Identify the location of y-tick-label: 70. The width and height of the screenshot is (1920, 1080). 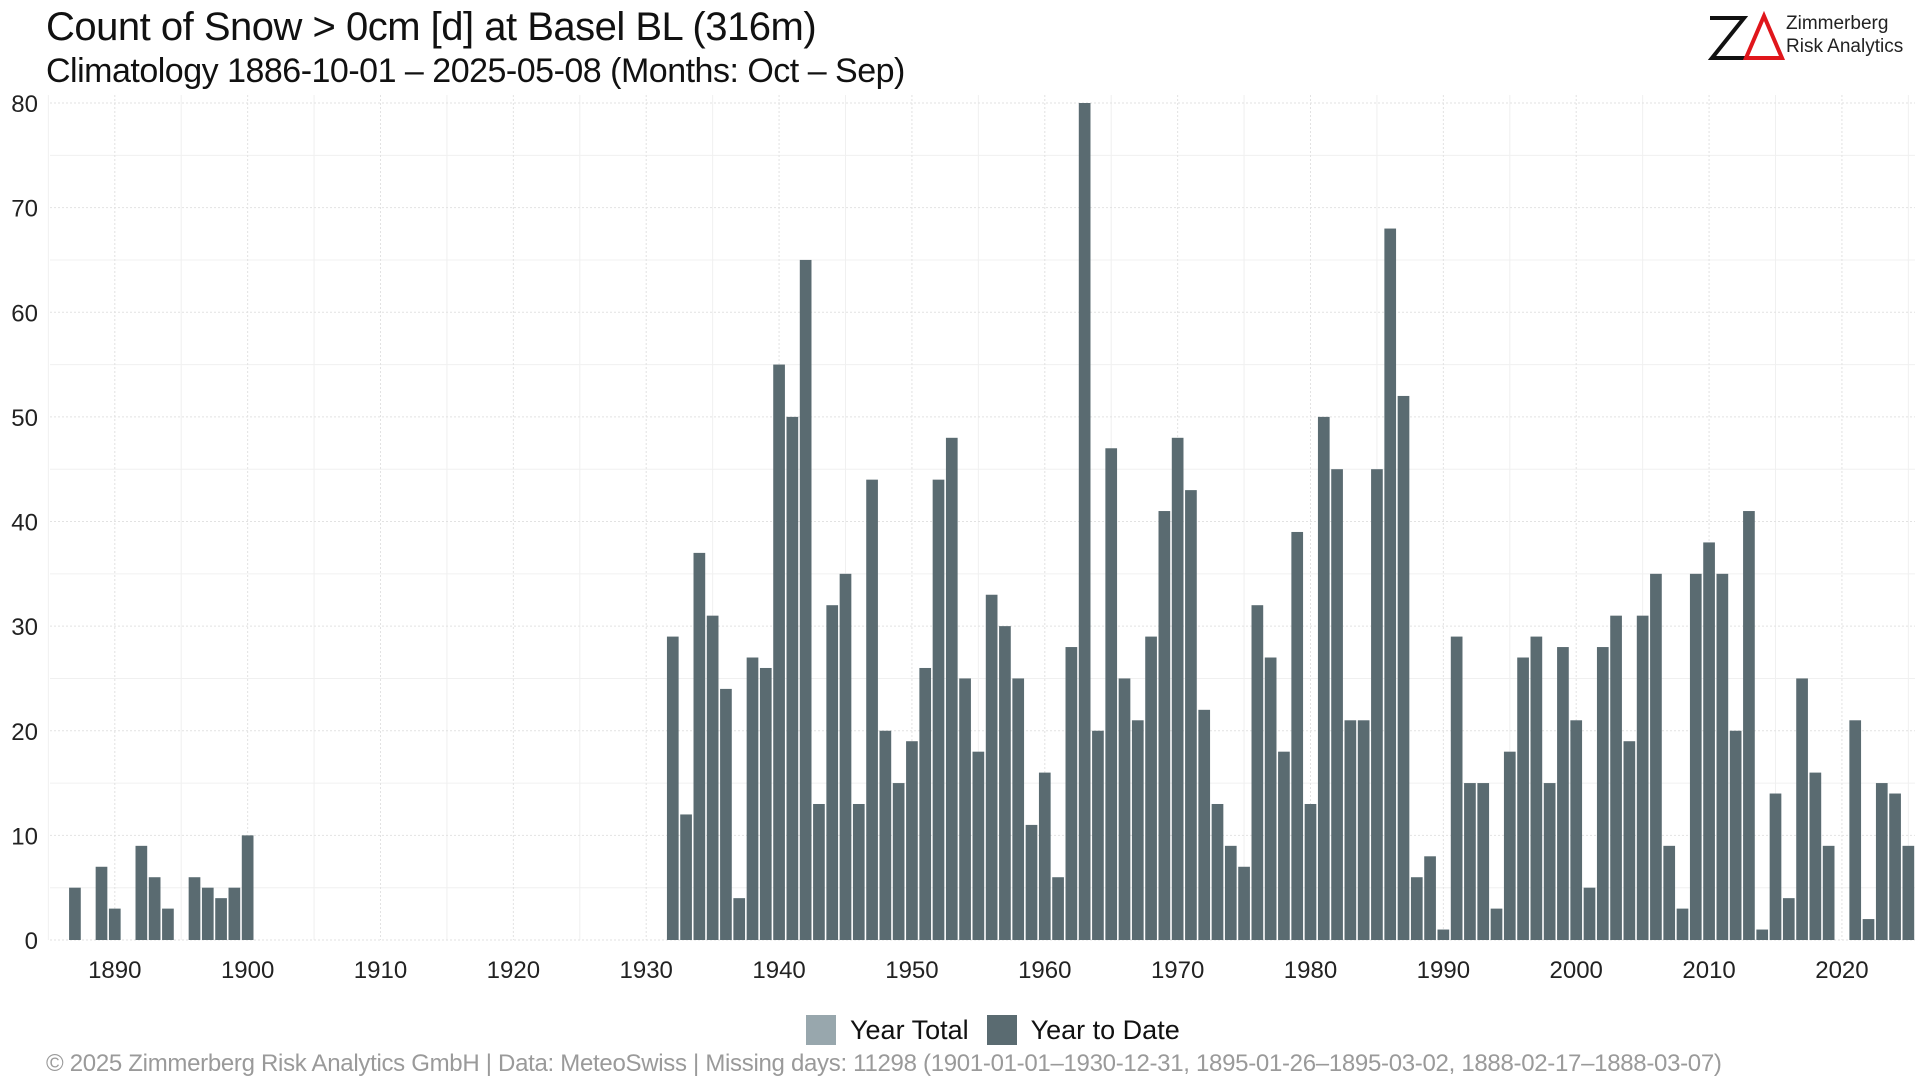
(24, 209).